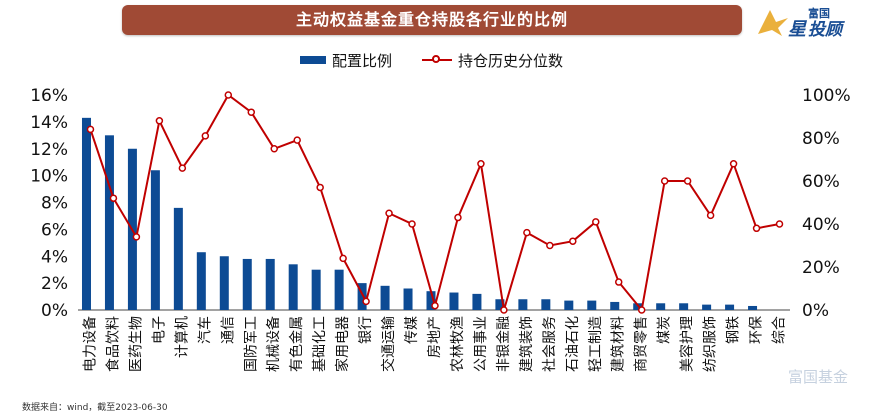 The image size is (878, 415). I want to click on x-tick-label: 家用电器, so click(342, 344).